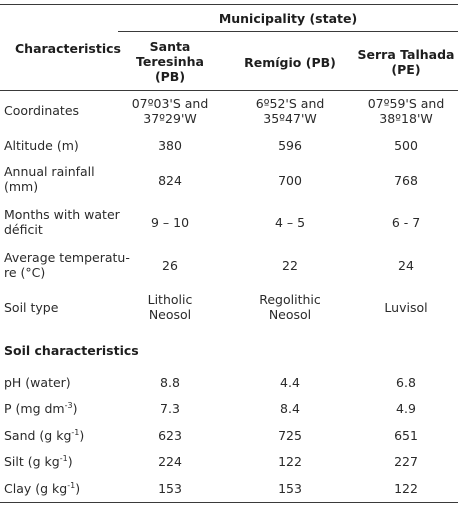 The image size is (458, 507). Describe the element at coordinates (170, 180) in the screenshot. I see `rainfall-v1: 824` at that location.